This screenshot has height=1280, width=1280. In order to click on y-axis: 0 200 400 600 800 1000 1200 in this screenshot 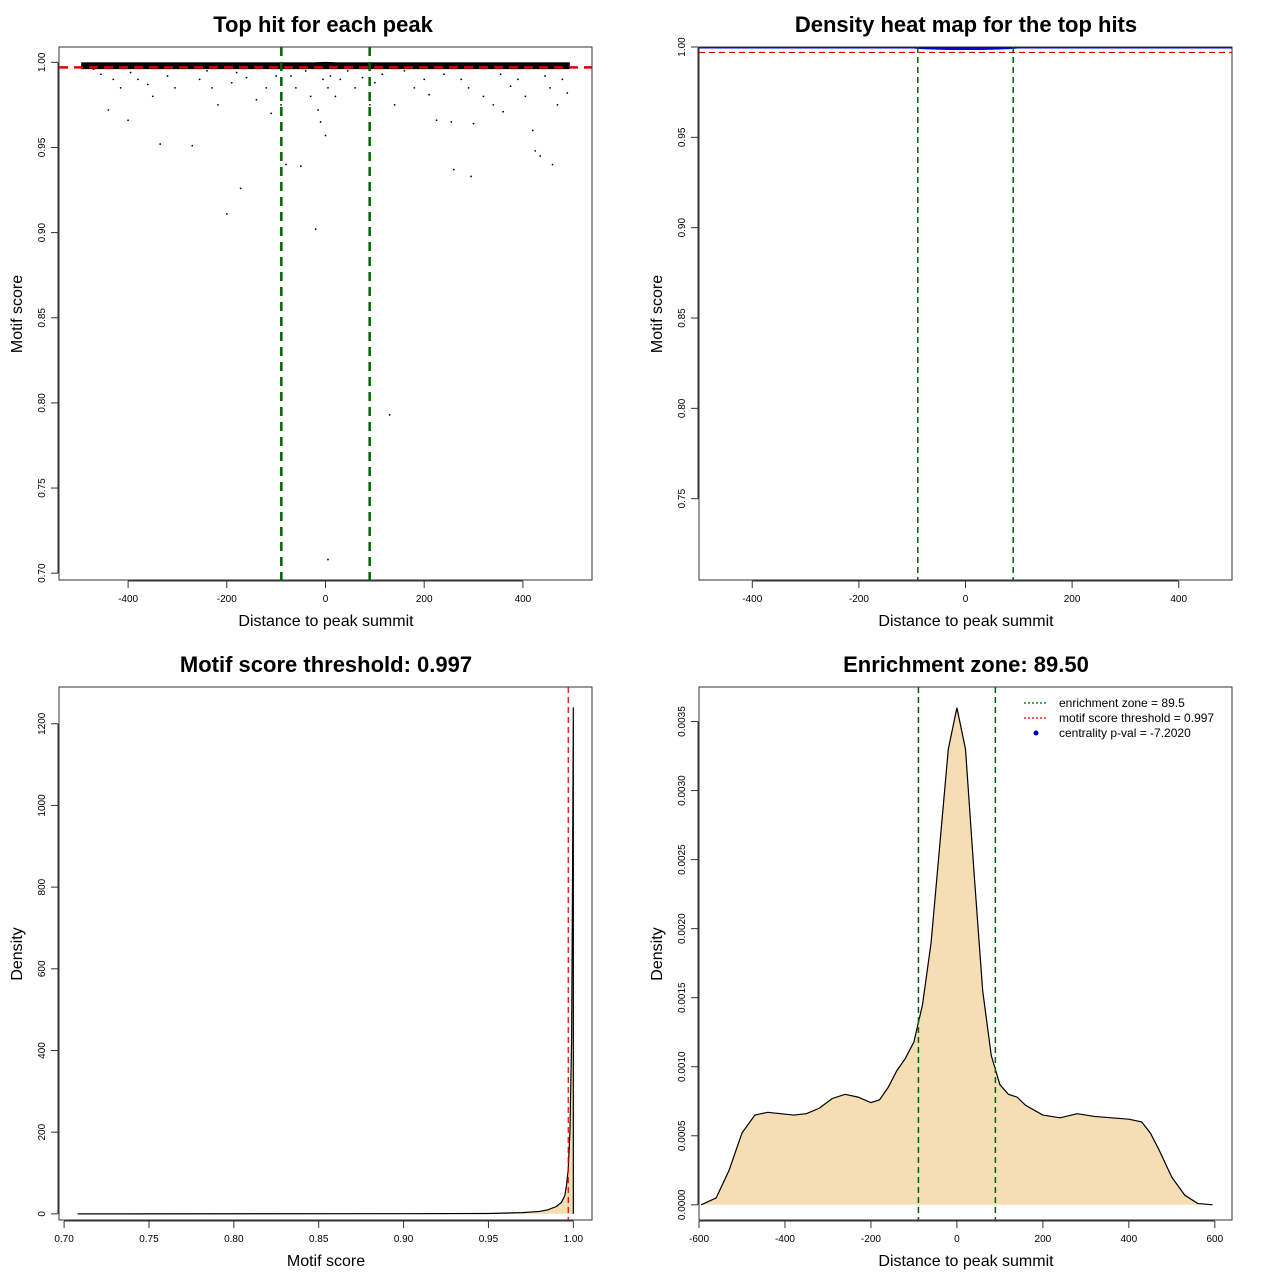, I will do `click(48, 964)`.